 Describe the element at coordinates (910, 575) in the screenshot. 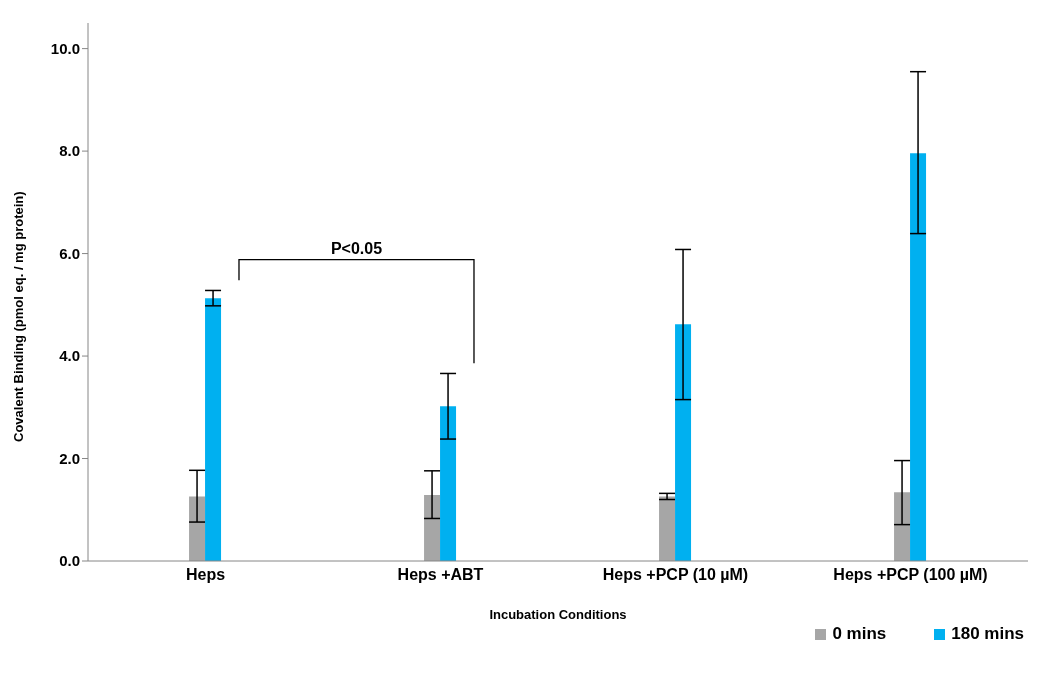

I see `x-tick-label: Heps +PCP (100 µM)` at that location.